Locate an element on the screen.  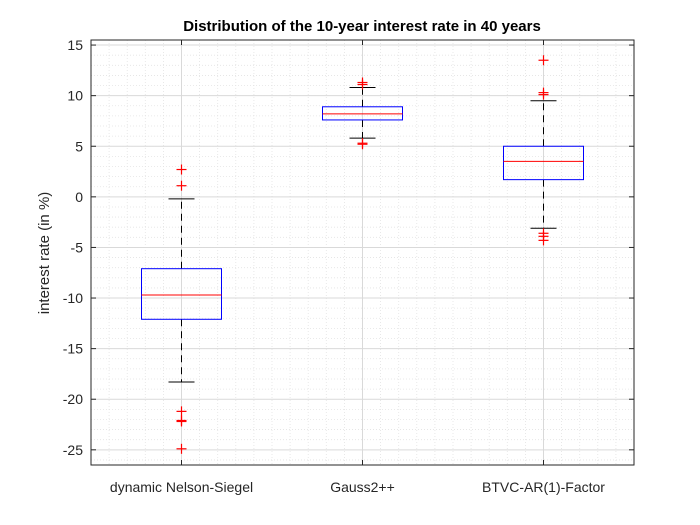
y-axis-label: interest rate (in %) is located at coordinates (44, 253).